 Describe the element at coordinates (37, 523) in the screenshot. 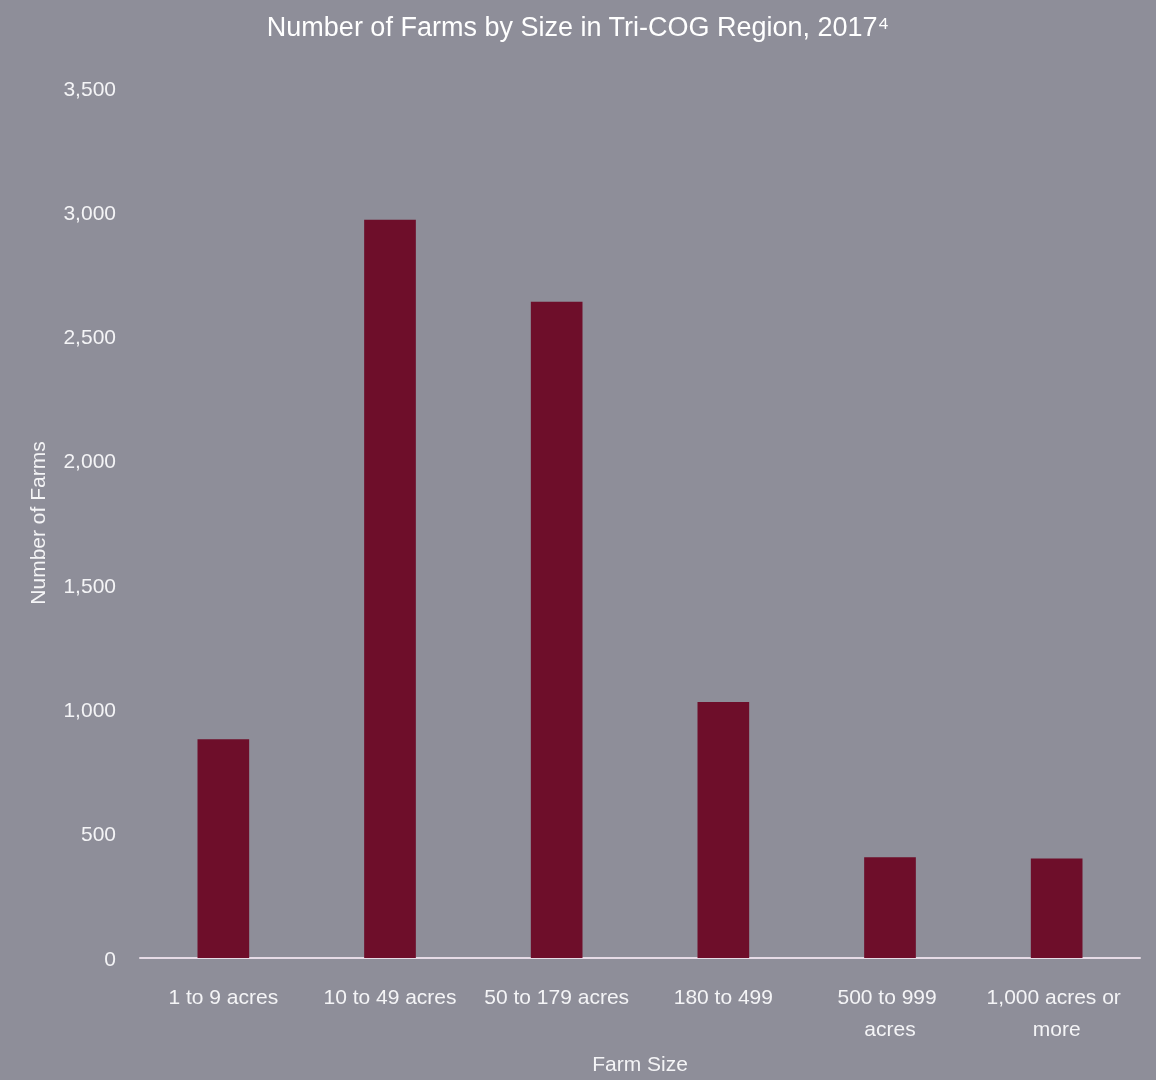

I see `y-axis-title: Number of Farms` at that location.